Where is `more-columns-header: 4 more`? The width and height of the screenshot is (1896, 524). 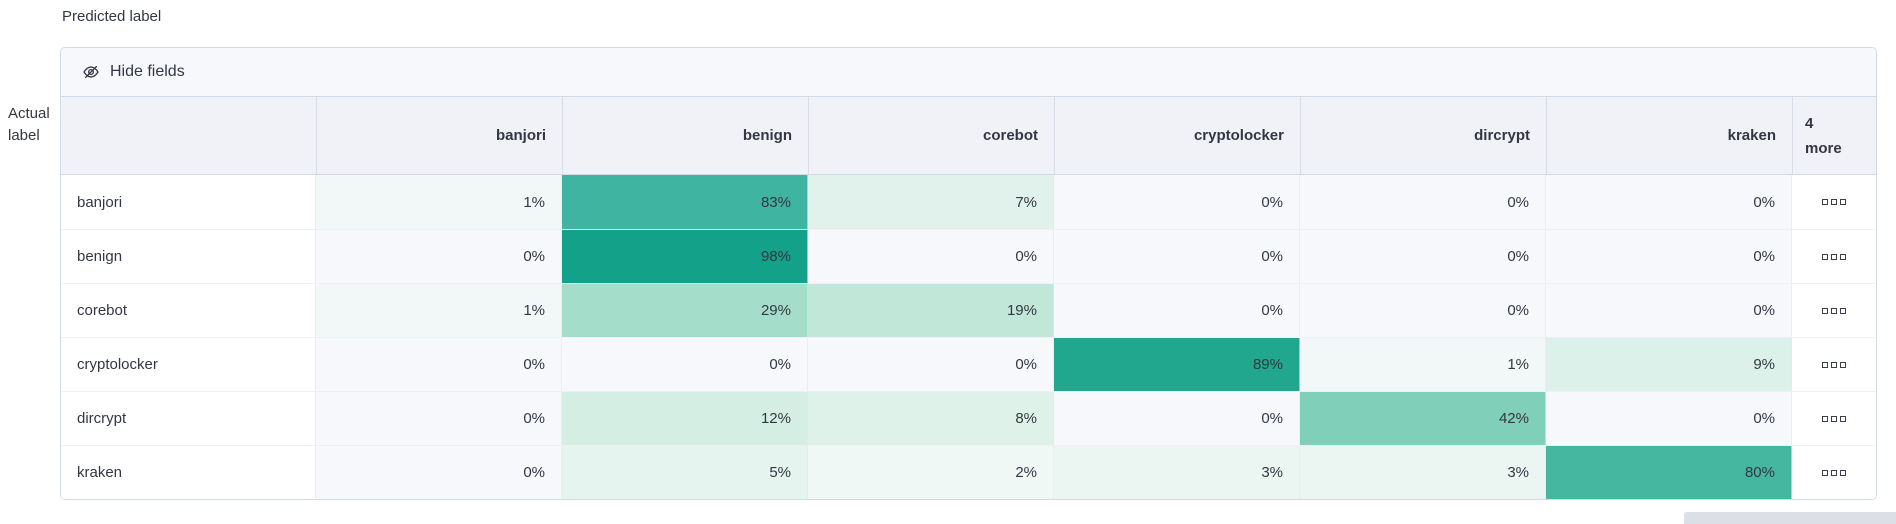 more-columns-header: 4 more is located at coordinates (1834, 135).